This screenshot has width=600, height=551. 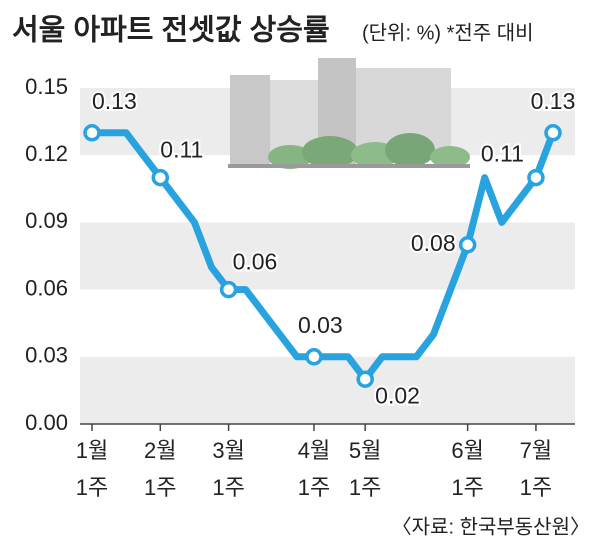 I want to click on x-tick-label: 5월 1주, so click(x=365, y=469).